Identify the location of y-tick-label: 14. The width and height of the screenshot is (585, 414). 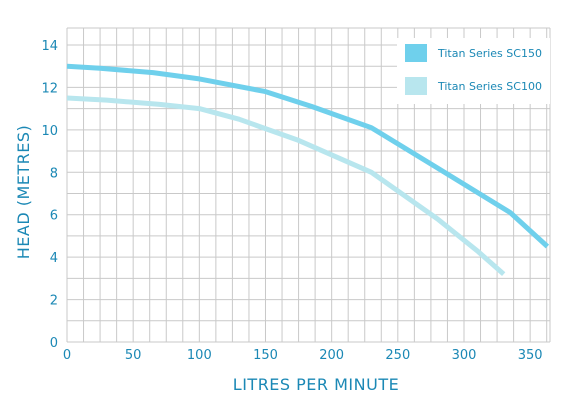
(49, 46).